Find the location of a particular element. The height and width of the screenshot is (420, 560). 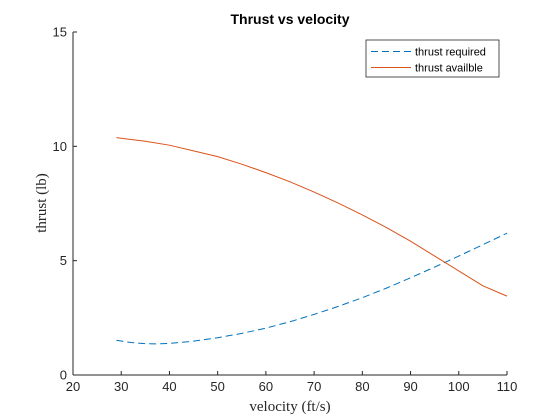

y-tick-label: 5 is located at coordinates (63, 260).